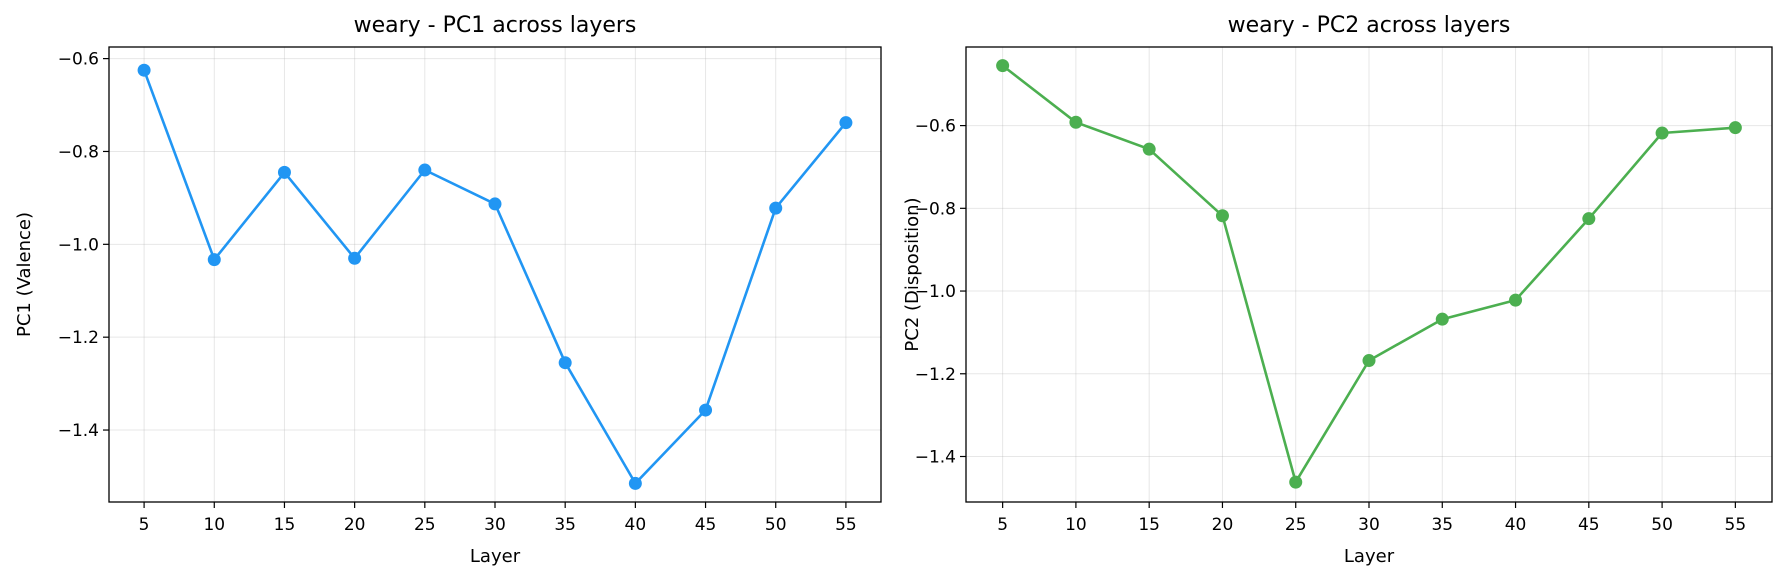 The width and height of the screenshot is (1784, 581). What do you see at coordinates (1369, 25) in the screenshot?
I see `chart-title: weary - PC2 across layers` at bounding box center [1369, 25].